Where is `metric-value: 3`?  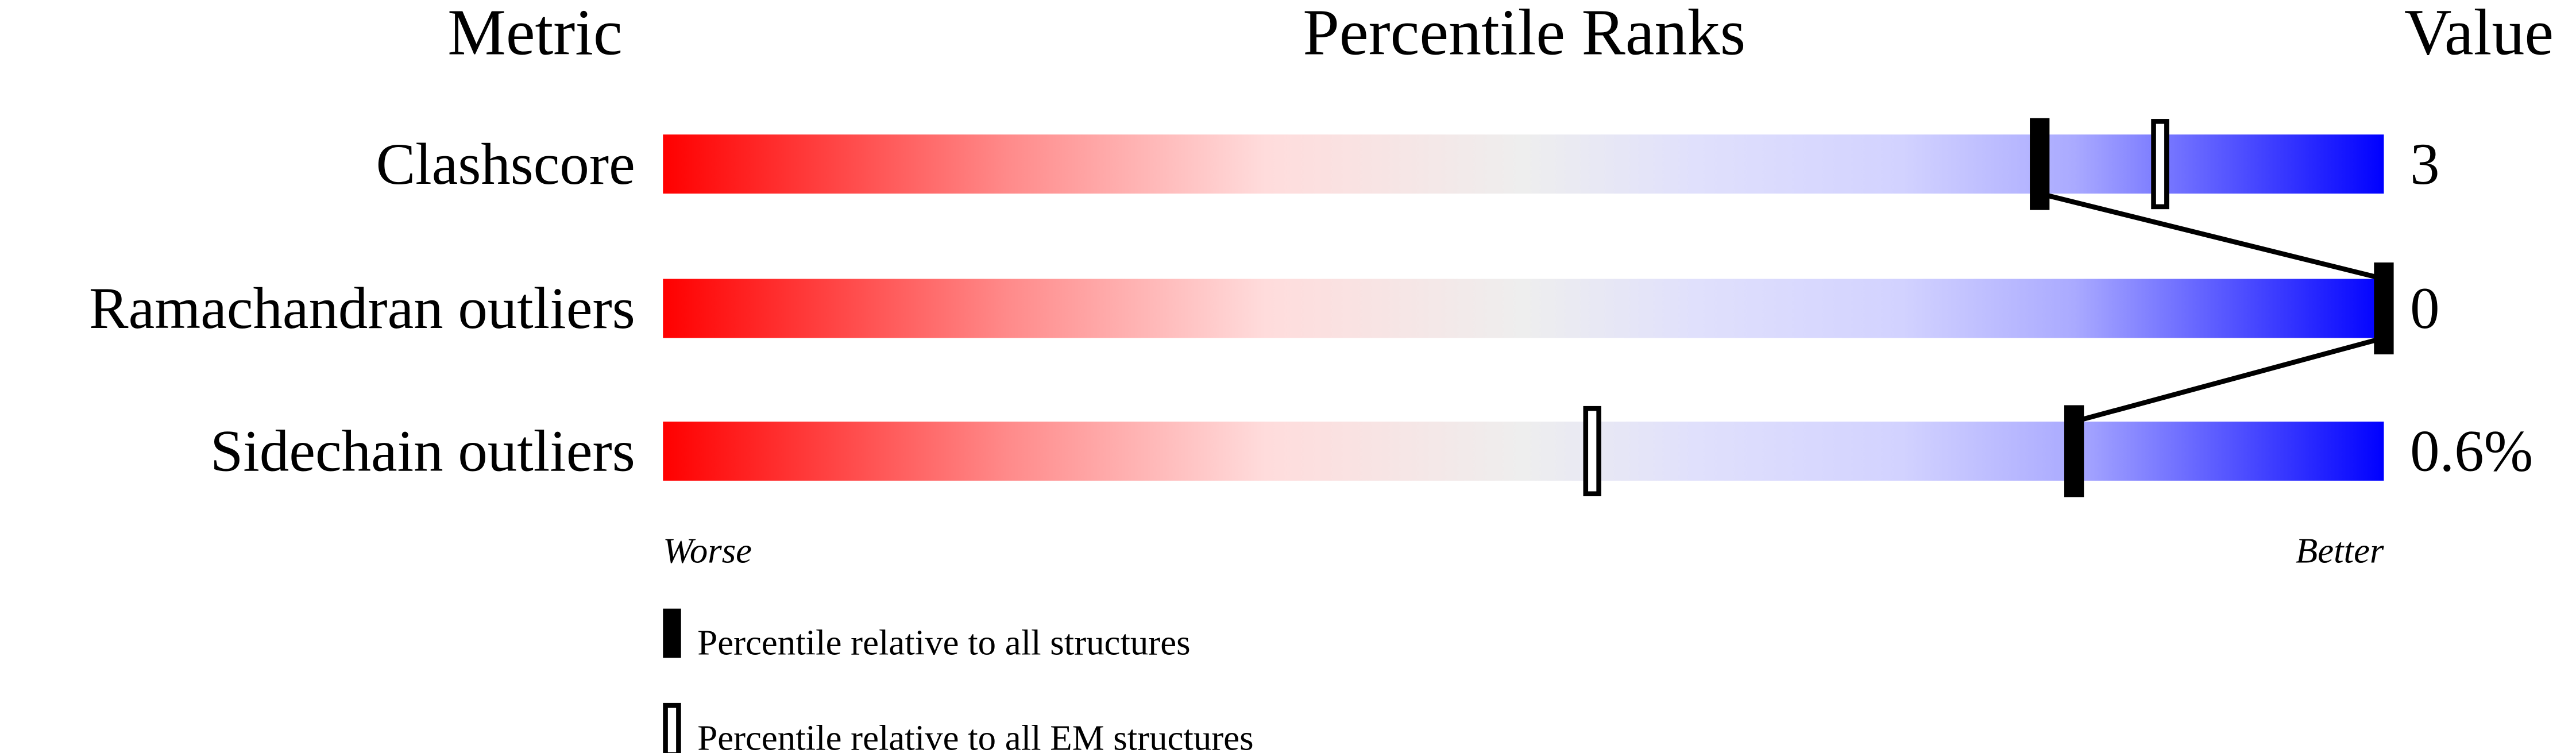
metric-value: 3 is located at coordinates (2424, 164).